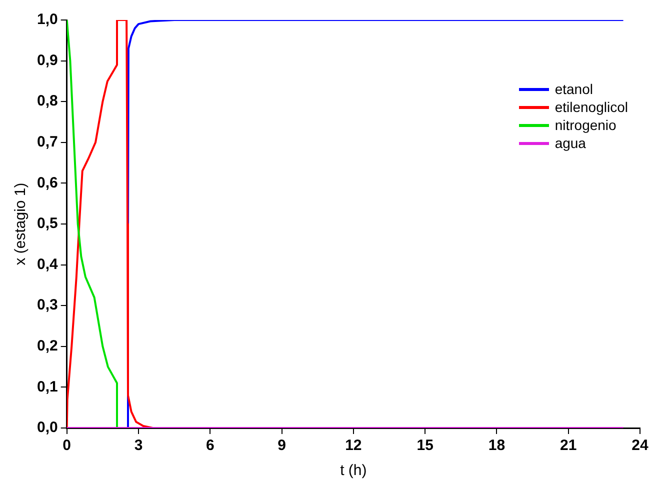 This screenshot has width=662, height=492. Describe the element at coordinates (591, 107) in the screenshot. I see `legend-label: etilenoglicol` at that location.